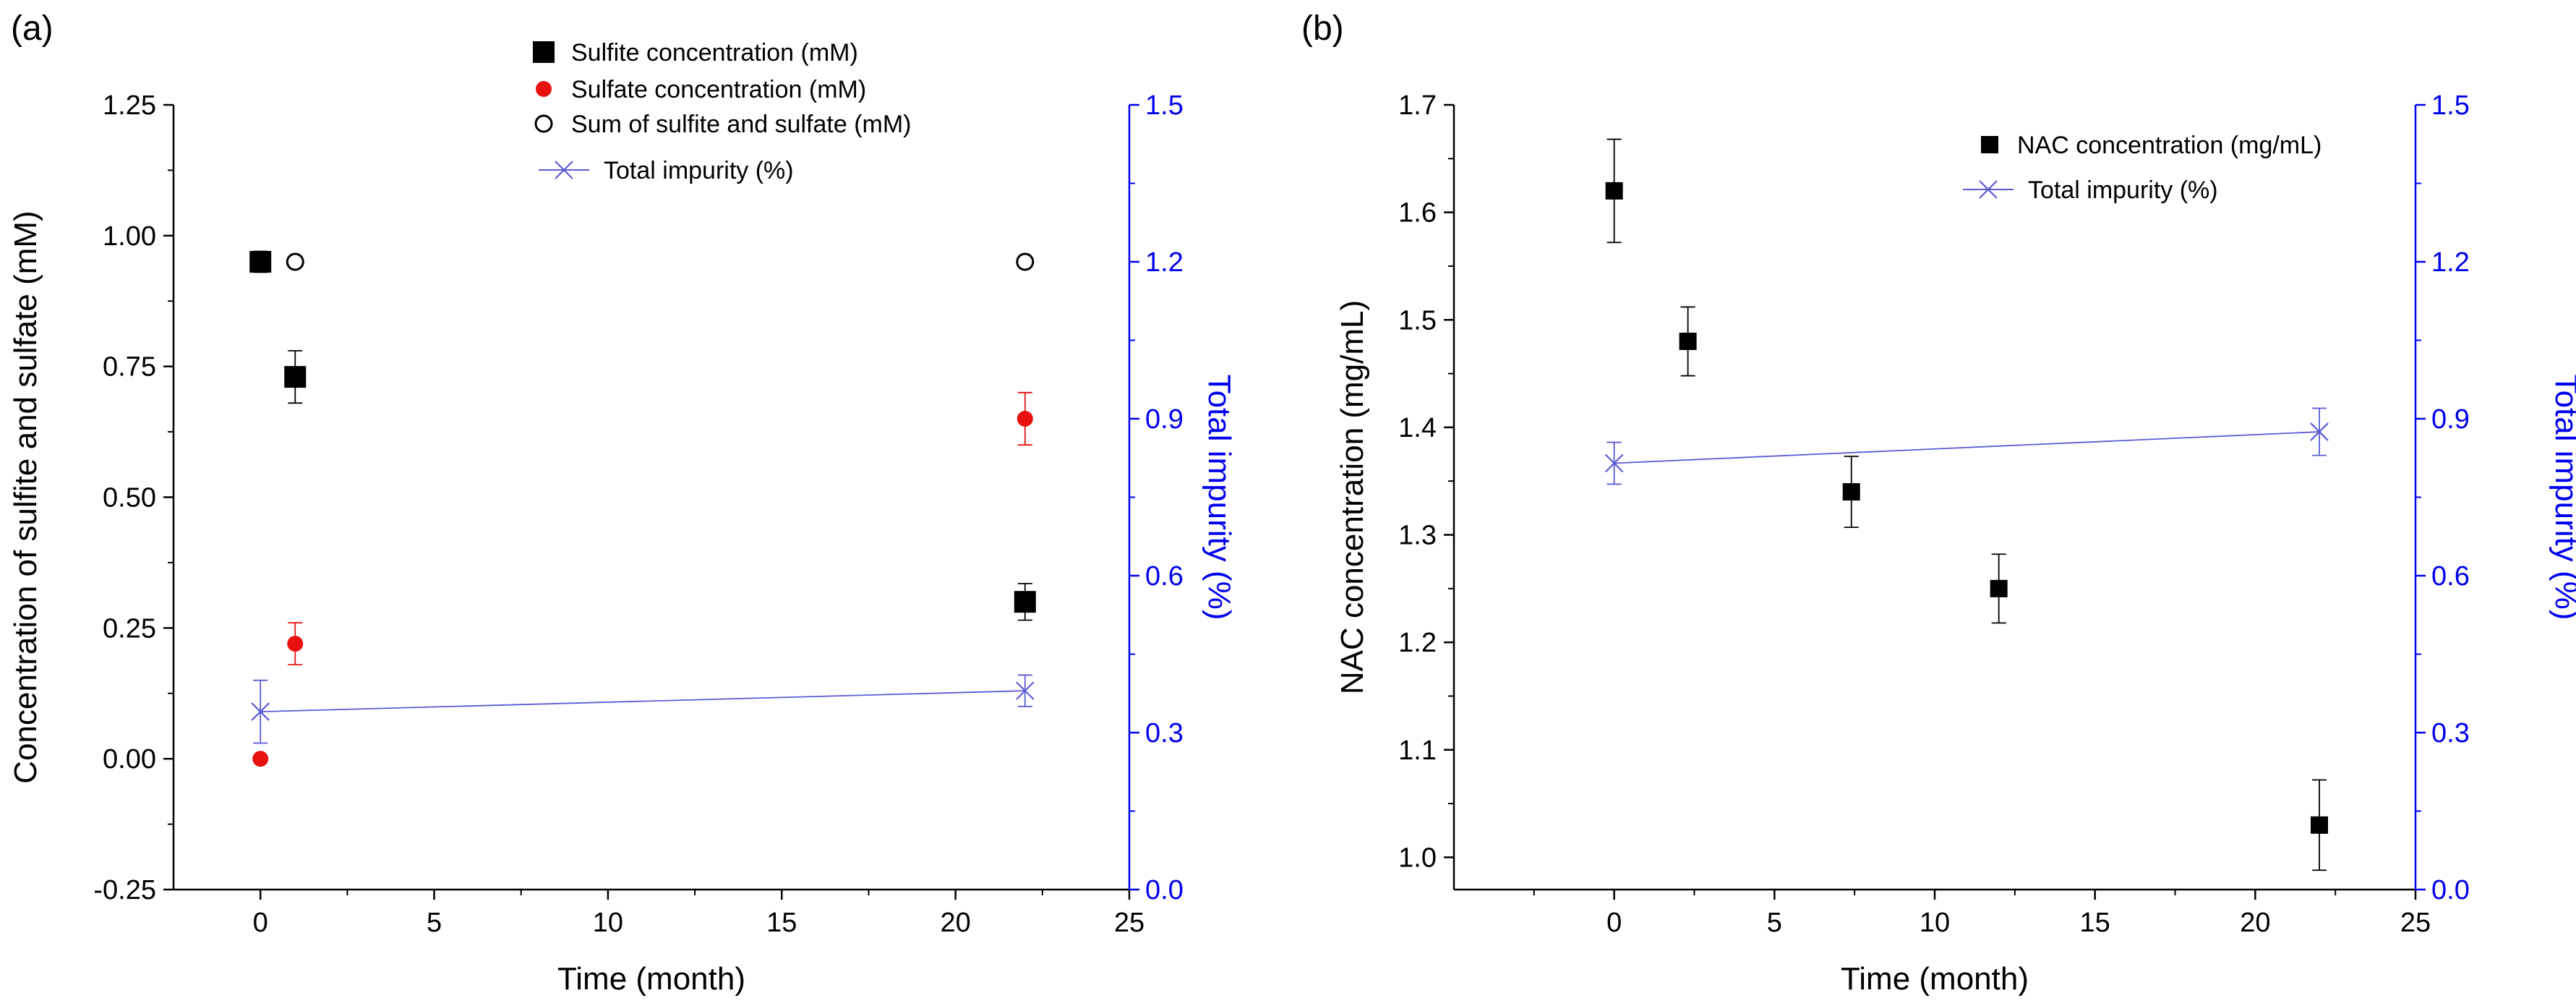 This screenshot has width=2576, height=1006. What do you see at coordinates (129, 368) in the screenshot?
I see `y-tick-label: 0.75` at bounding box center [129, 368].